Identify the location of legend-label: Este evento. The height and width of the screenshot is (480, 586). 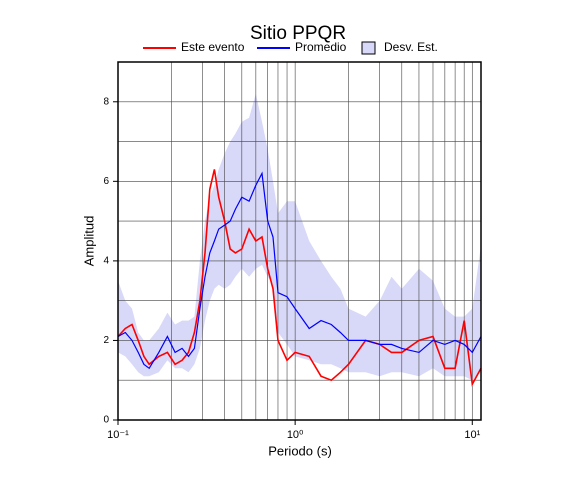
(213, 47).